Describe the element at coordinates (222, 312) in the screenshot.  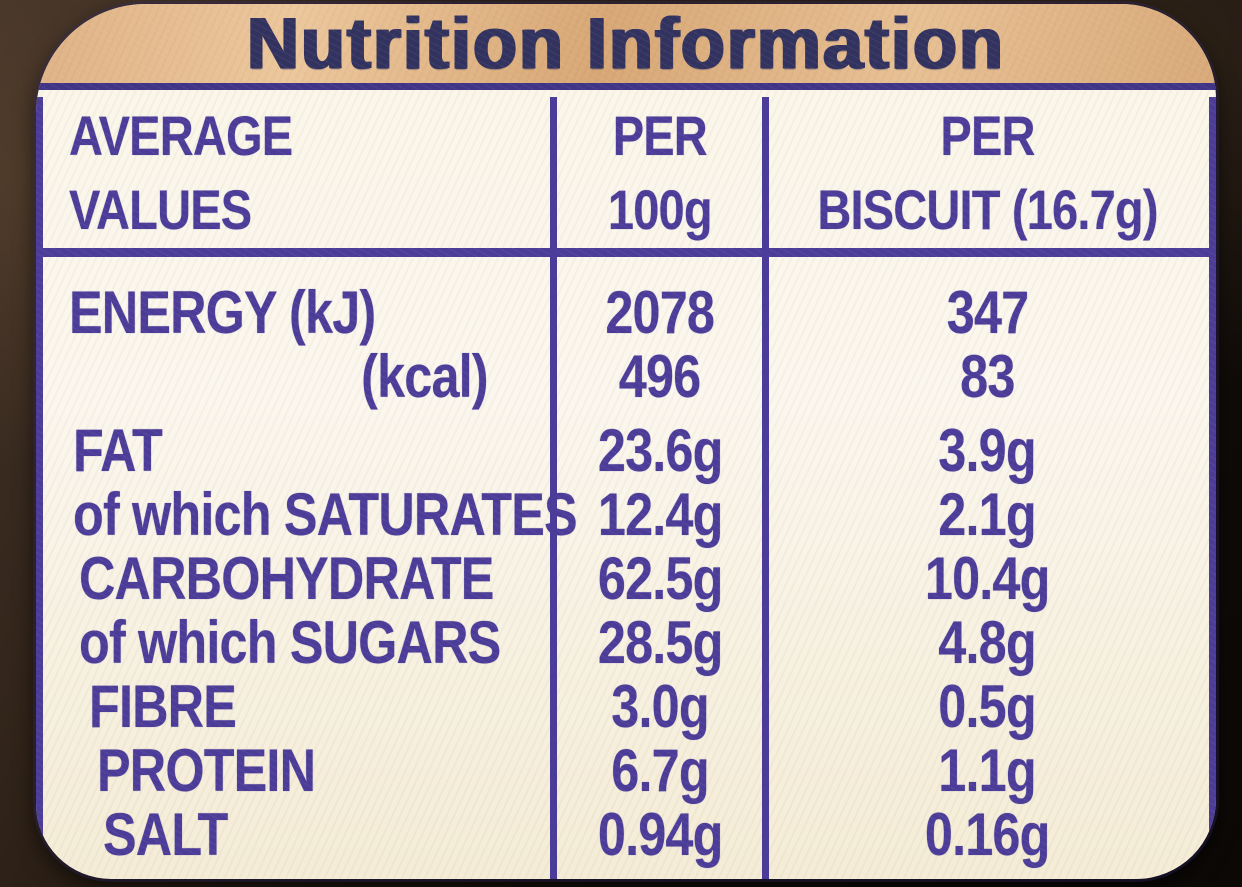
I see `nutrient-name: ENERGY (kJ)` at that location.